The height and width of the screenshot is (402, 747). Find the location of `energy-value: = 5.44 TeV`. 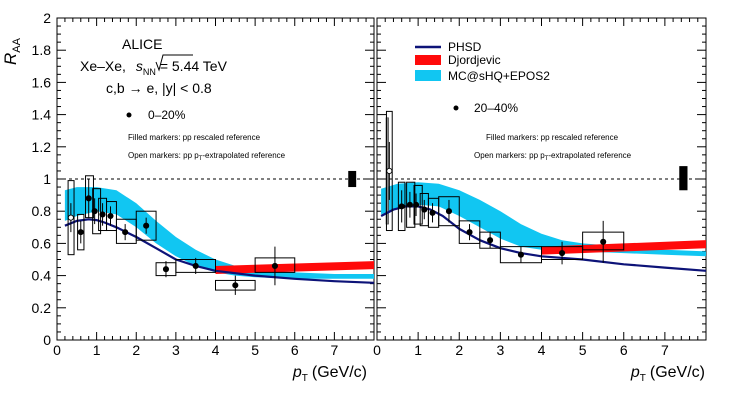

energy-value: = 5.44 TeV is located at coordinates (194, 66).